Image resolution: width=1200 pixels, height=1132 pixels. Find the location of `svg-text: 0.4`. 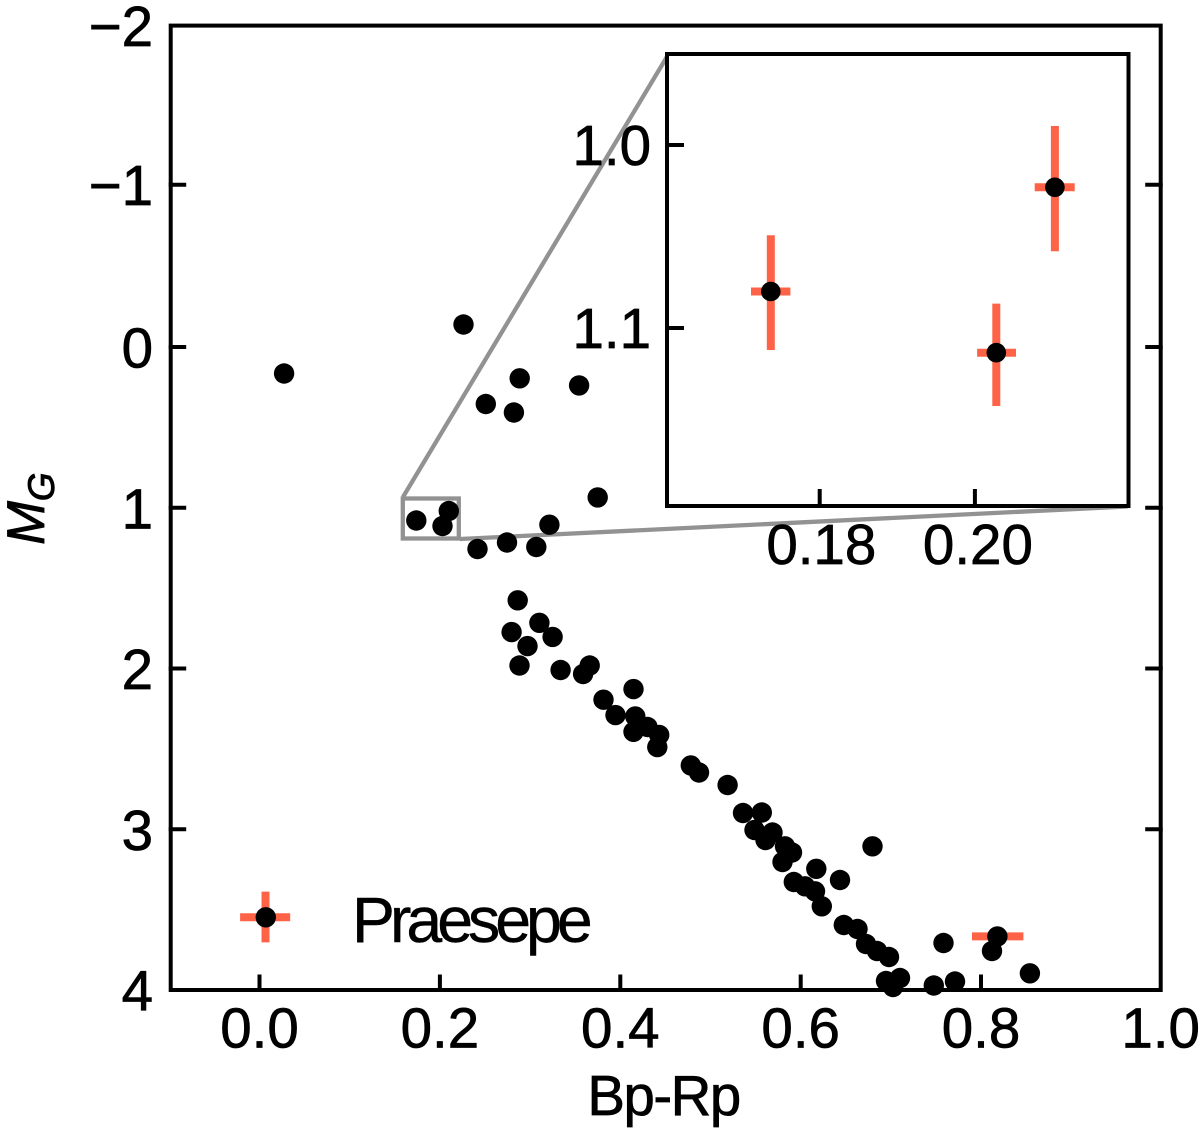

svg-text: 0.4 is located at coordinates (620, 1028).